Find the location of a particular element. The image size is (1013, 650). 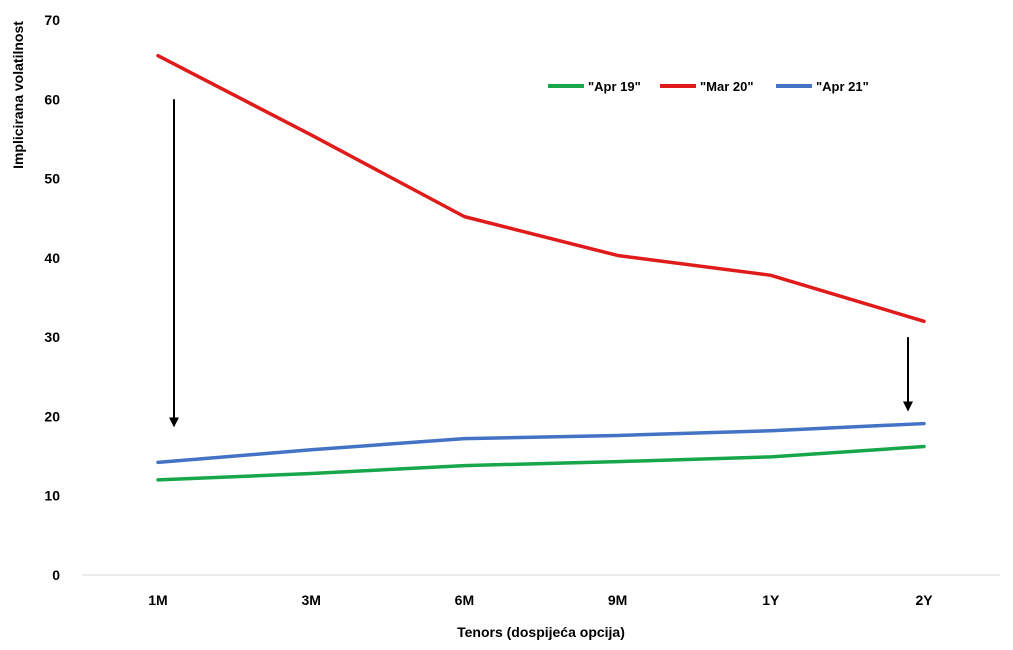

y-axis-ticks: 0 10 20 30 40 50 60 70 is located at coordinates (52, 297).